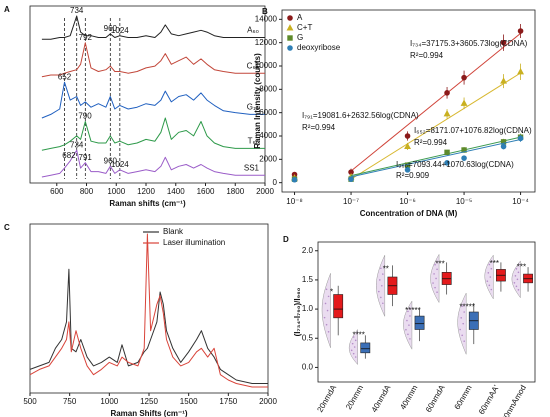 This screenshot has height=417, width=550. What do you see at coordinates (253, 106) in the screenshot?
I see `trace-label: G₁₀` at bounding box center [253, 106].